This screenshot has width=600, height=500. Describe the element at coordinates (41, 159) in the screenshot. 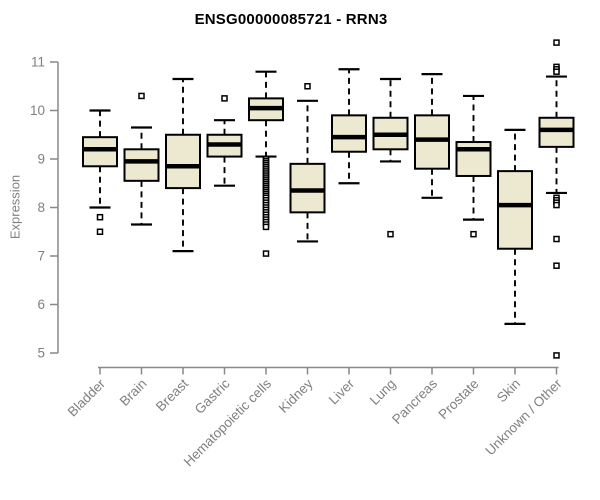

I see `y-tick-label: 9` at that location.